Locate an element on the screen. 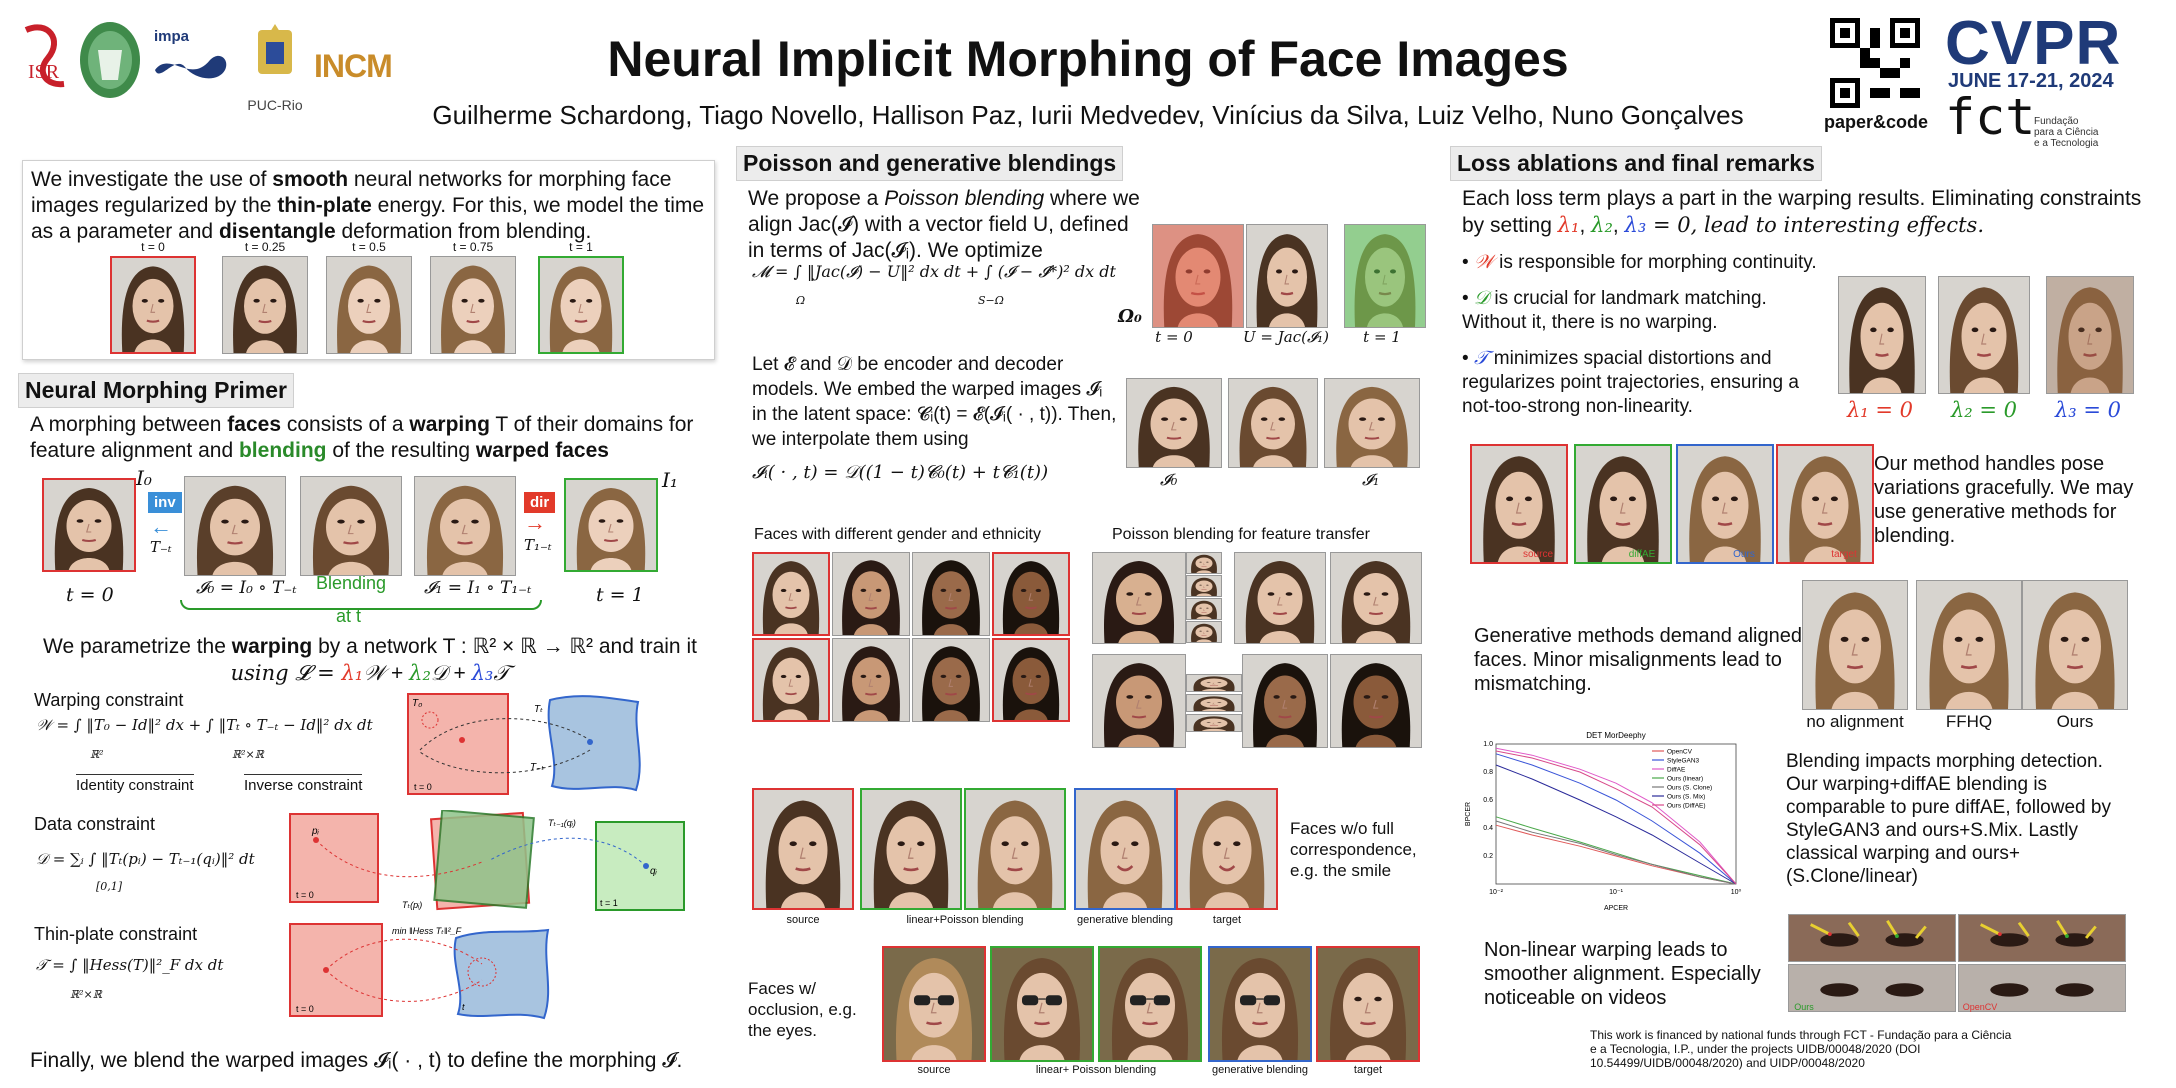  legend-entry: DiffAE is located at coordinates (1676, 770).